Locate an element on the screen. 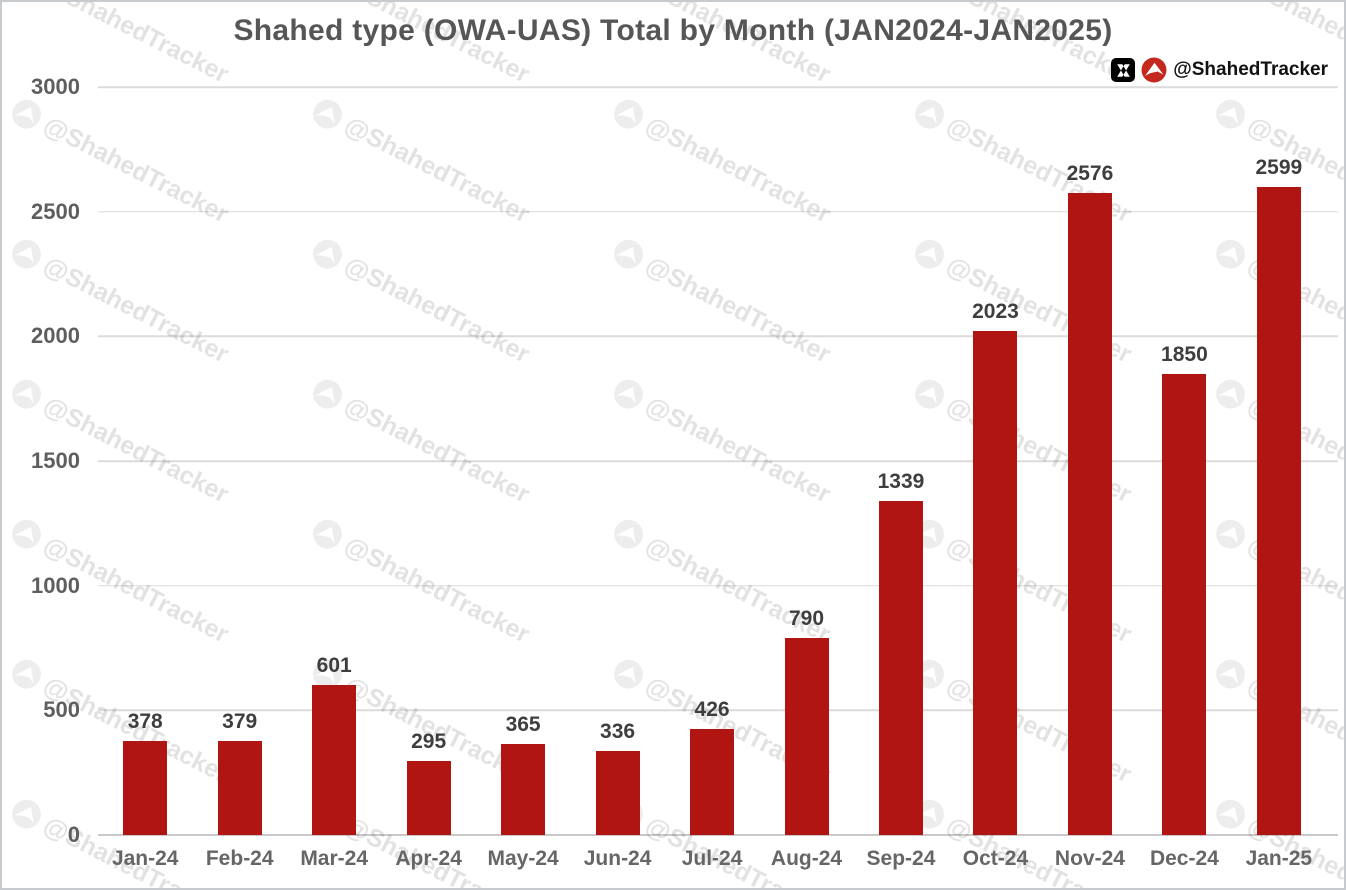  x-tick-label: Mar-24 is located at coordinates (334, 858).